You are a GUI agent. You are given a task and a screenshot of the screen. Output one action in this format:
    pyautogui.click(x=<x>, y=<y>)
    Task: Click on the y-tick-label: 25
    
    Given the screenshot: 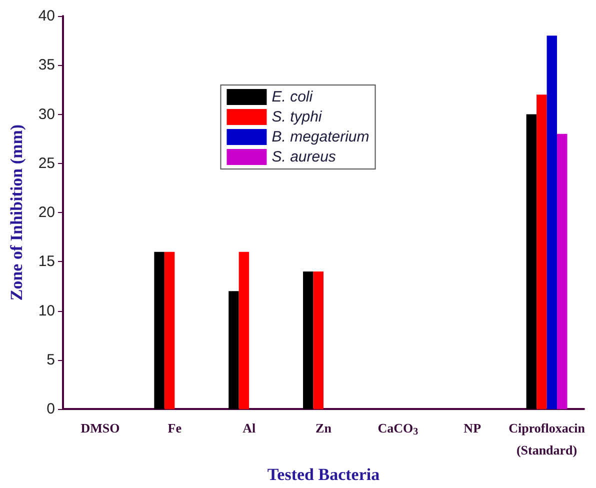 What is the action you would take?
    pyautogui.click(x=46, y=163)
    